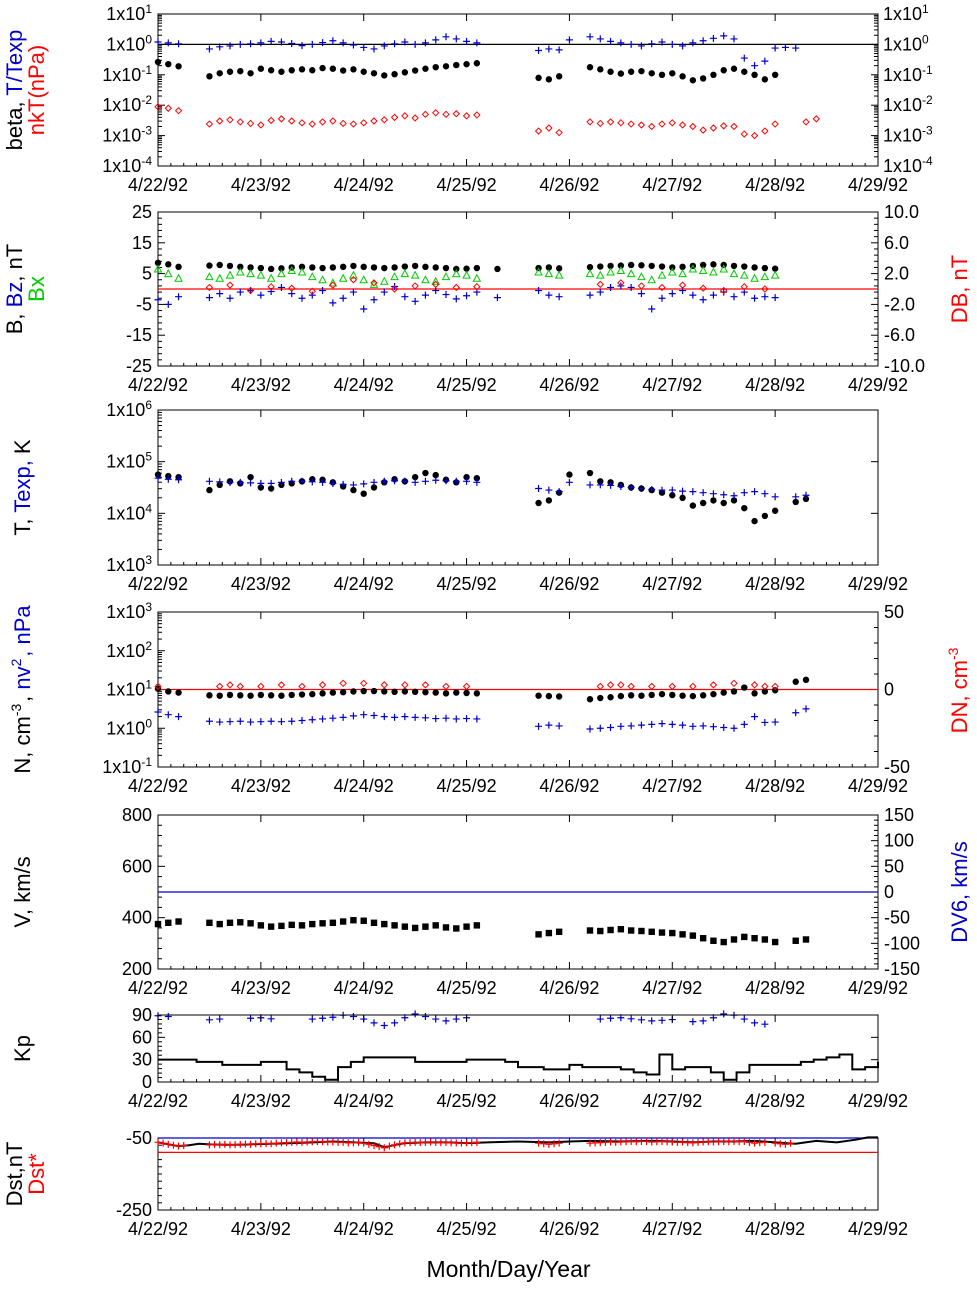 Image resolution: width=977 pixels, height=1290 pixels. I want to click on x-tick-label: 4/23/92, so click(261, 584).